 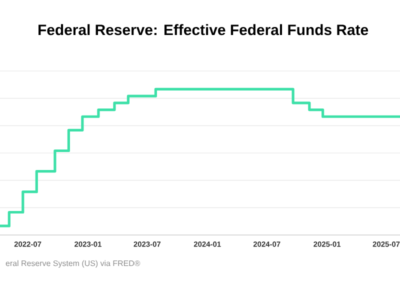 What do you see at coordinates (203, 30) in the screenshot?
I see `chart-title: Federal Reserve: Effective Federal Funds Rate` at bounding box center [203, 30].